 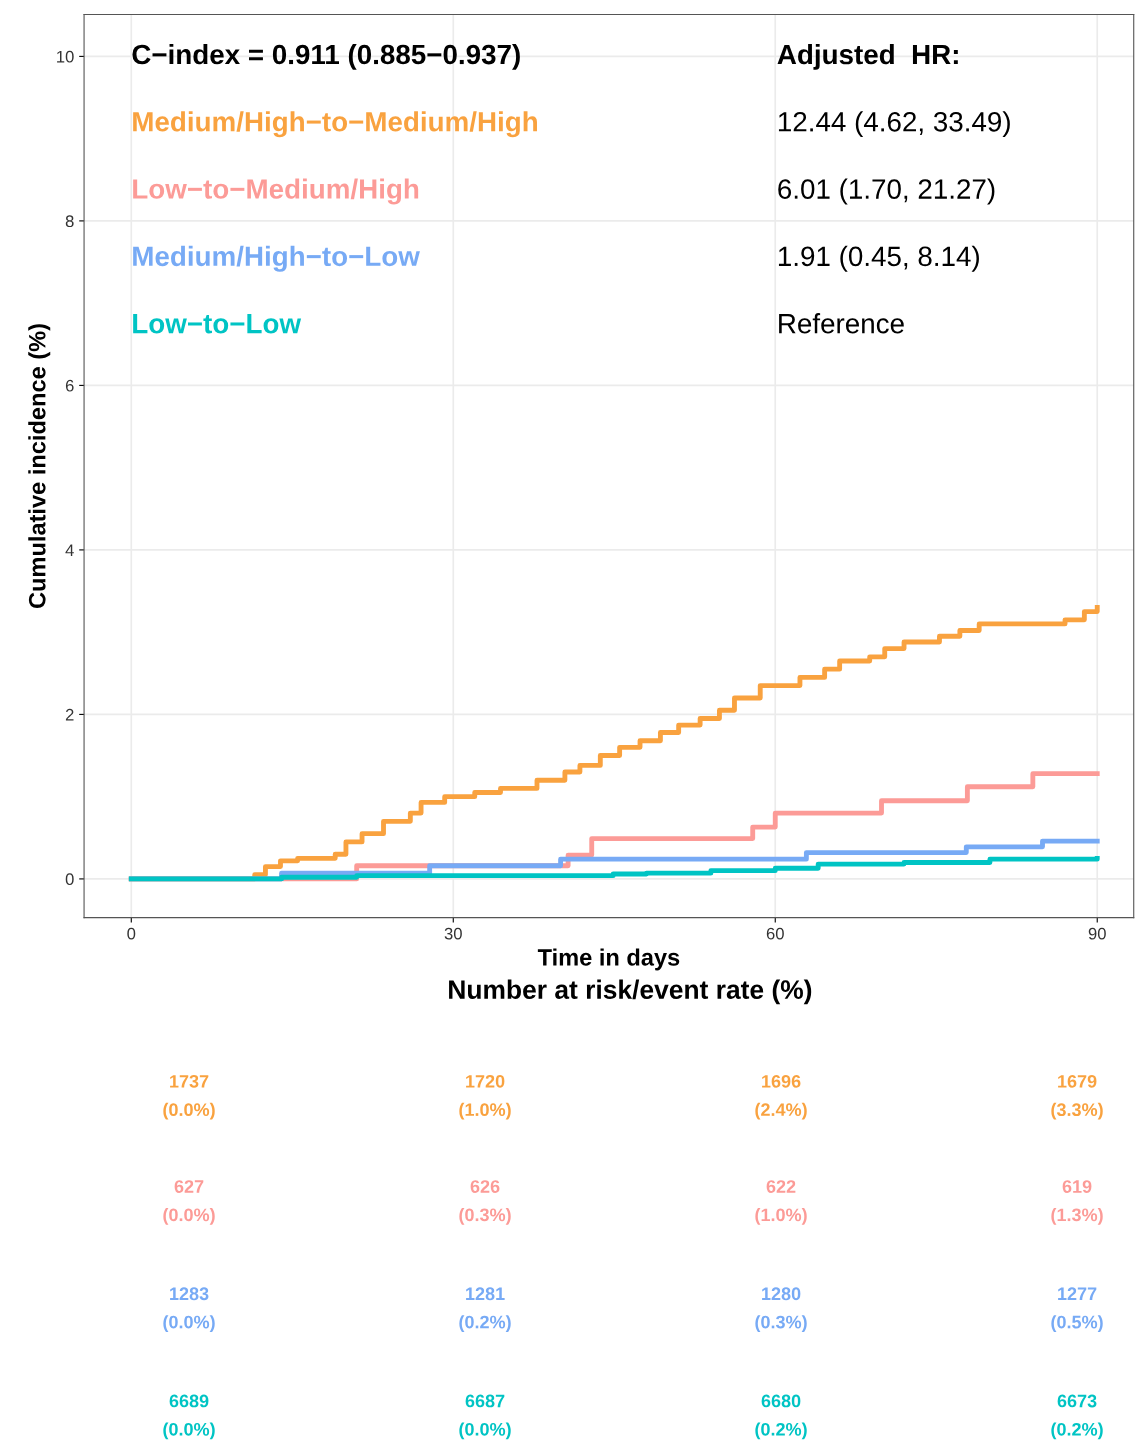 I want to click on text: (2.4%), so click(x=781, y=1111).